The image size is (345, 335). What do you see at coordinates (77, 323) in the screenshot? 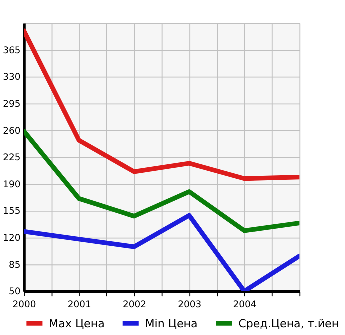
I see `legend-label: Max Цена` at bounding box center [77, 323].